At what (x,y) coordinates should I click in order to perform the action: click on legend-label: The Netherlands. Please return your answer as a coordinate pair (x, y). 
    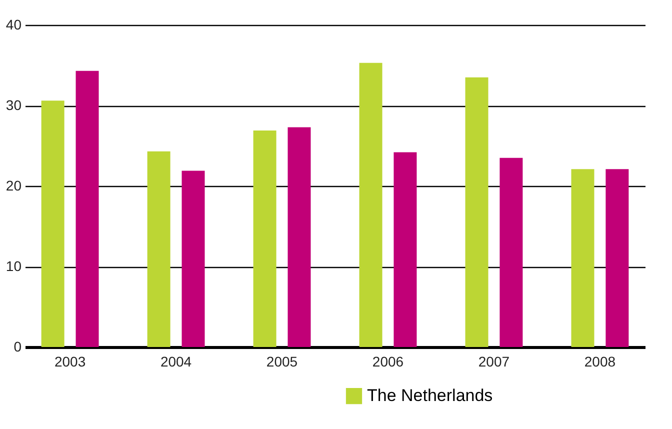
    Looking at the image, I should click on (430, 395).